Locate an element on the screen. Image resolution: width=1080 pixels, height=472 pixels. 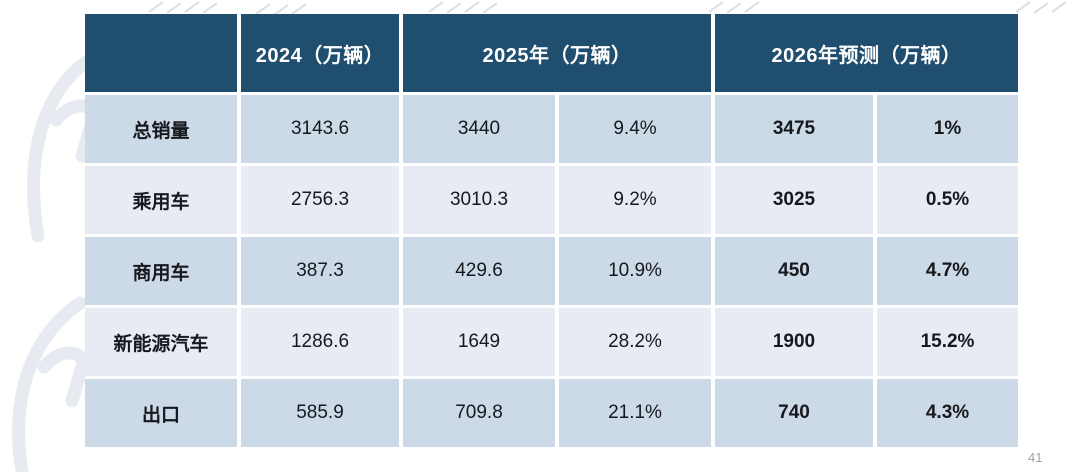
growth-2025: 10.9% is located at coordinates (635, 271).